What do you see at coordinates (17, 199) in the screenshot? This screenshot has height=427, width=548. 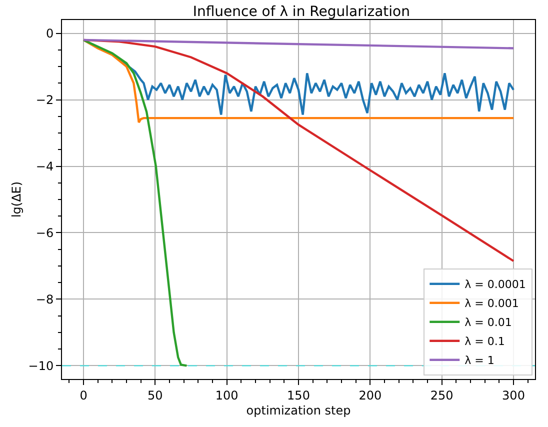 I see `y-axis-title: lg(ΔE)` at bounding box center [17, 199].